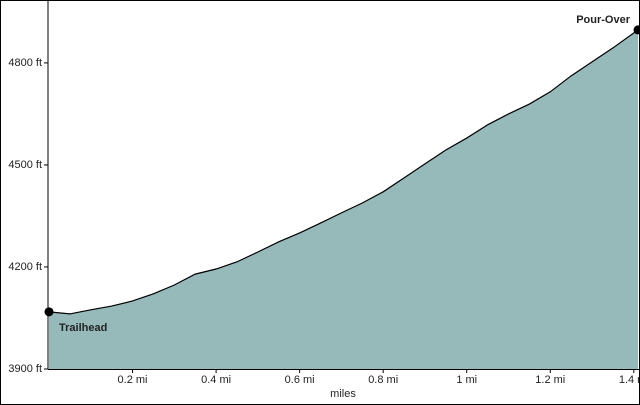  What do you see at coordinates (550, 380) in the screenshot?
I see `x-tick-label: 1.2 mi` at bounding box center [550, 380].